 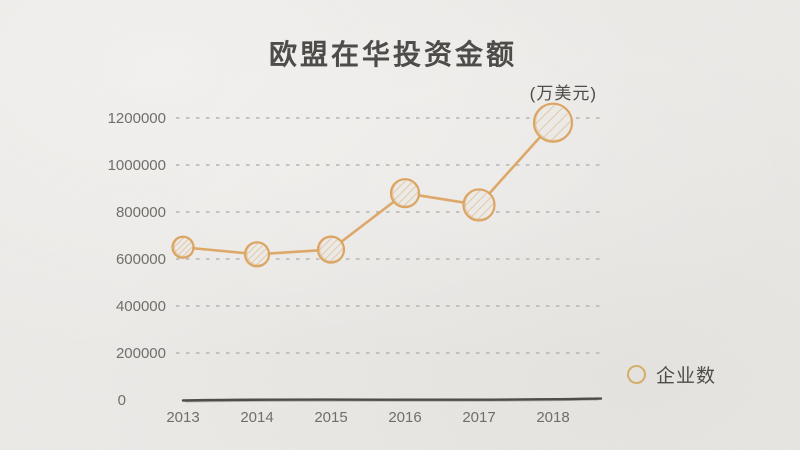 What do you see at coordinates (122, 400) in the screenshot?
I see `y-tick-label: 0` at bounding box center [122, 400].